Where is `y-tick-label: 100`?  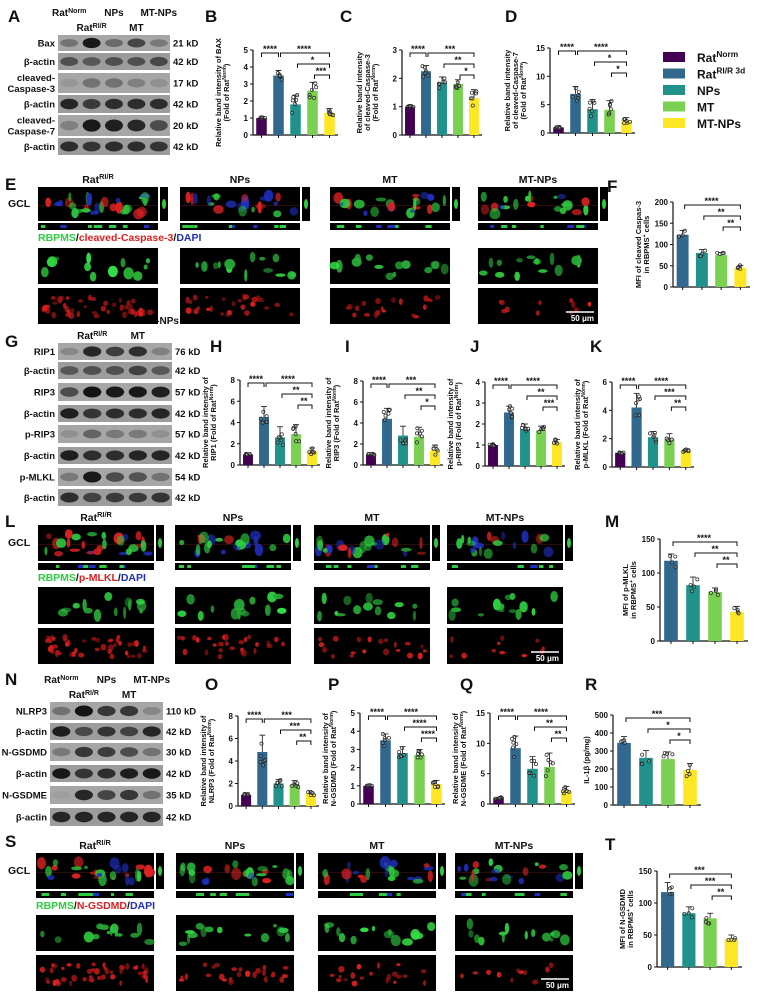 y-tick-label: 100 is located at coordinates (602, 787).